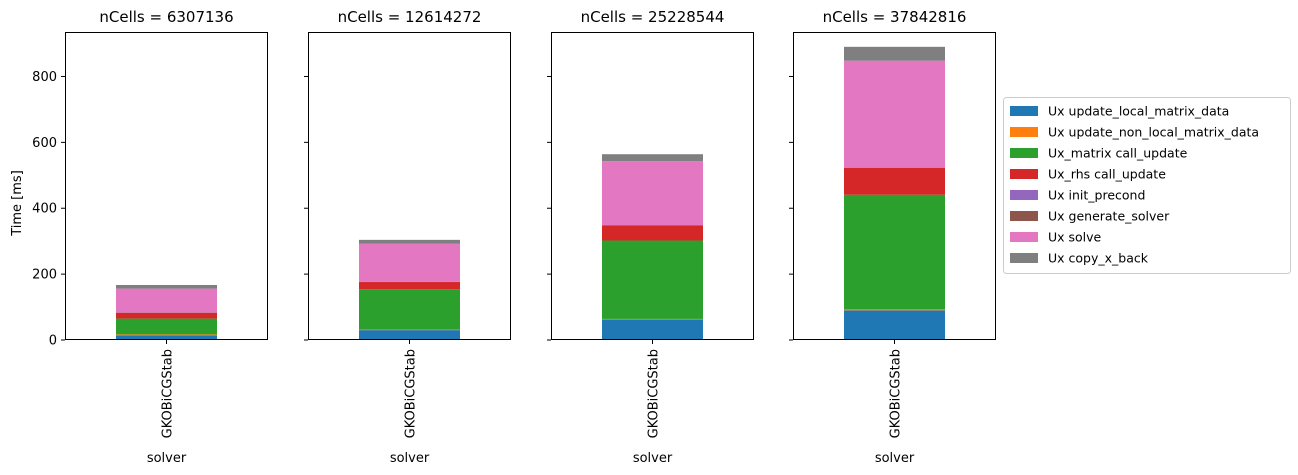  What do you see at coordinates (44, 143) in the screenshot?
I see `y-tick-label: 600` at bounding box center [44, 143].